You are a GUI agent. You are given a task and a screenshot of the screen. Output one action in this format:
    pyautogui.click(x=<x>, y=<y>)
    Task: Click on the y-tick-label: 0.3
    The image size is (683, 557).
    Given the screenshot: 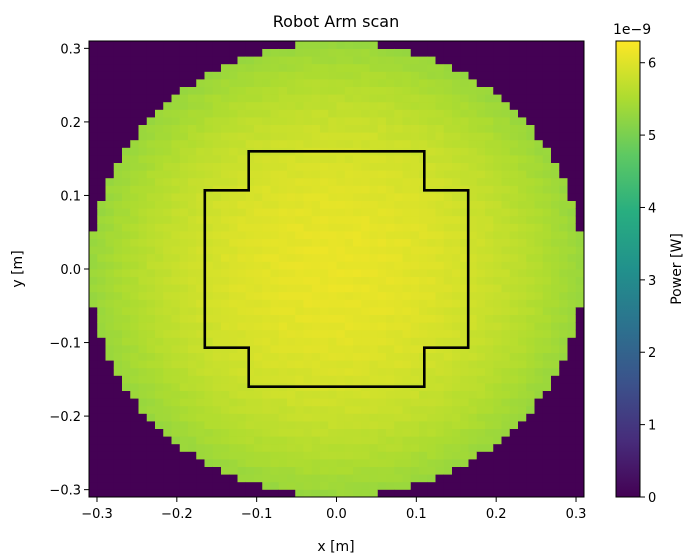 What is the action you would take?
    pyautogui.click(x=70, y=49)
    